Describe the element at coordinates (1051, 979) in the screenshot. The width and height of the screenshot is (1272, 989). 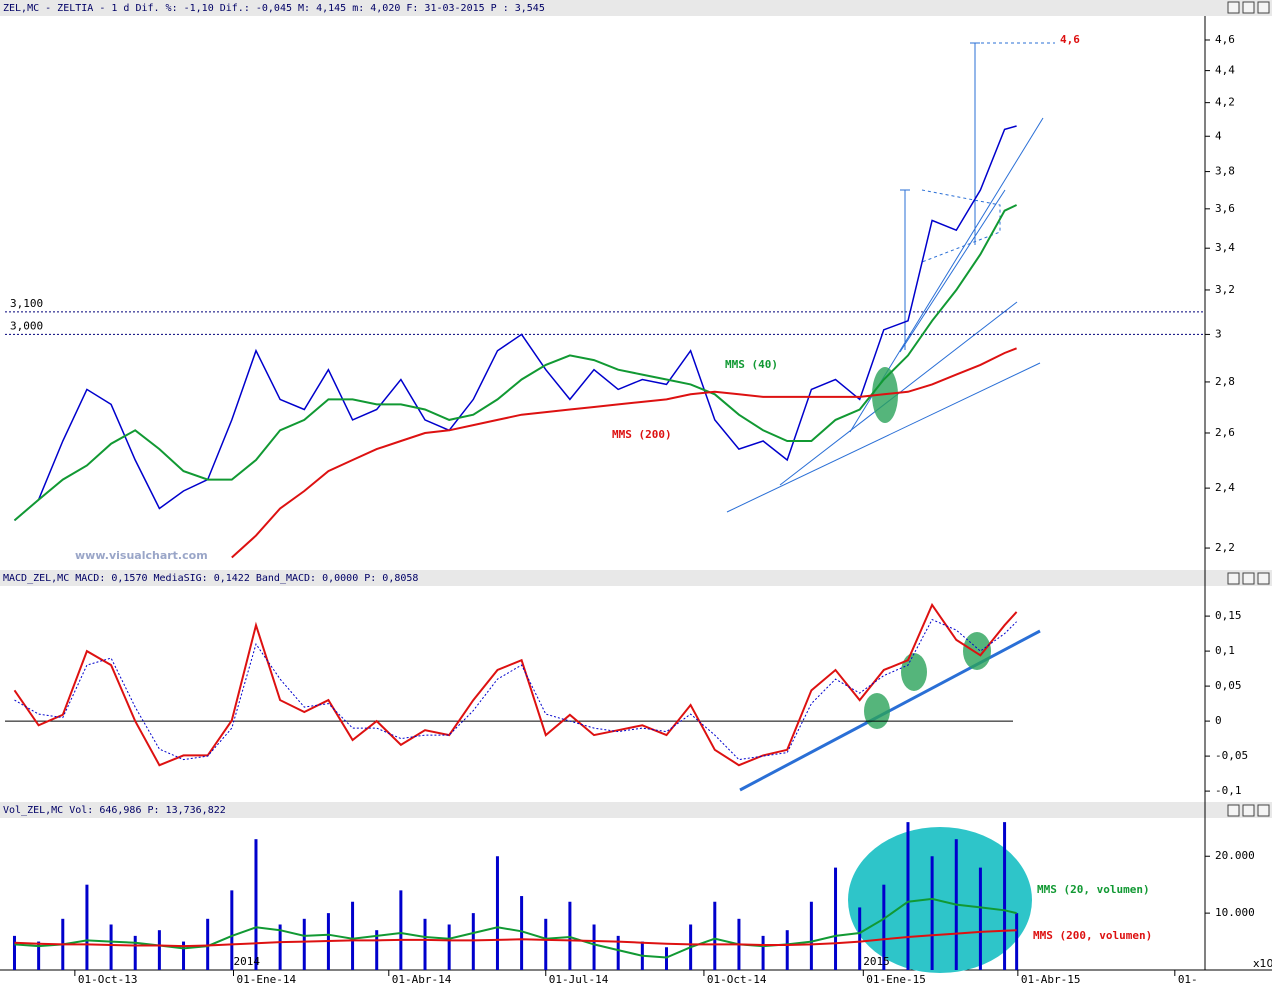
I see `x-tick-label: 01-Abr-15` at that location.